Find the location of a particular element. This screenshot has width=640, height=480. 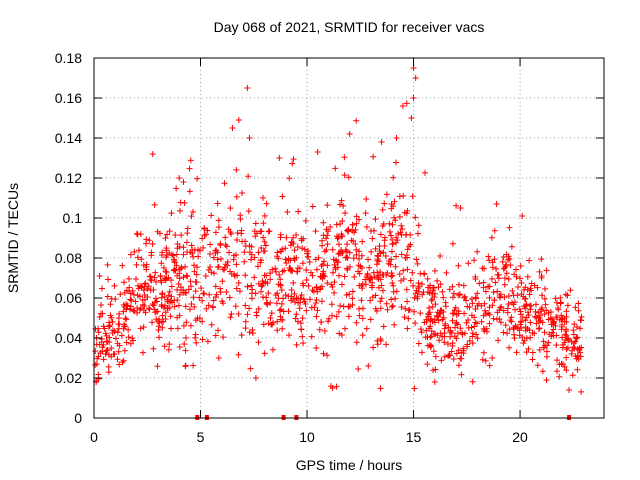

y-tick-label: 0 is located at coordinates (78, 418).